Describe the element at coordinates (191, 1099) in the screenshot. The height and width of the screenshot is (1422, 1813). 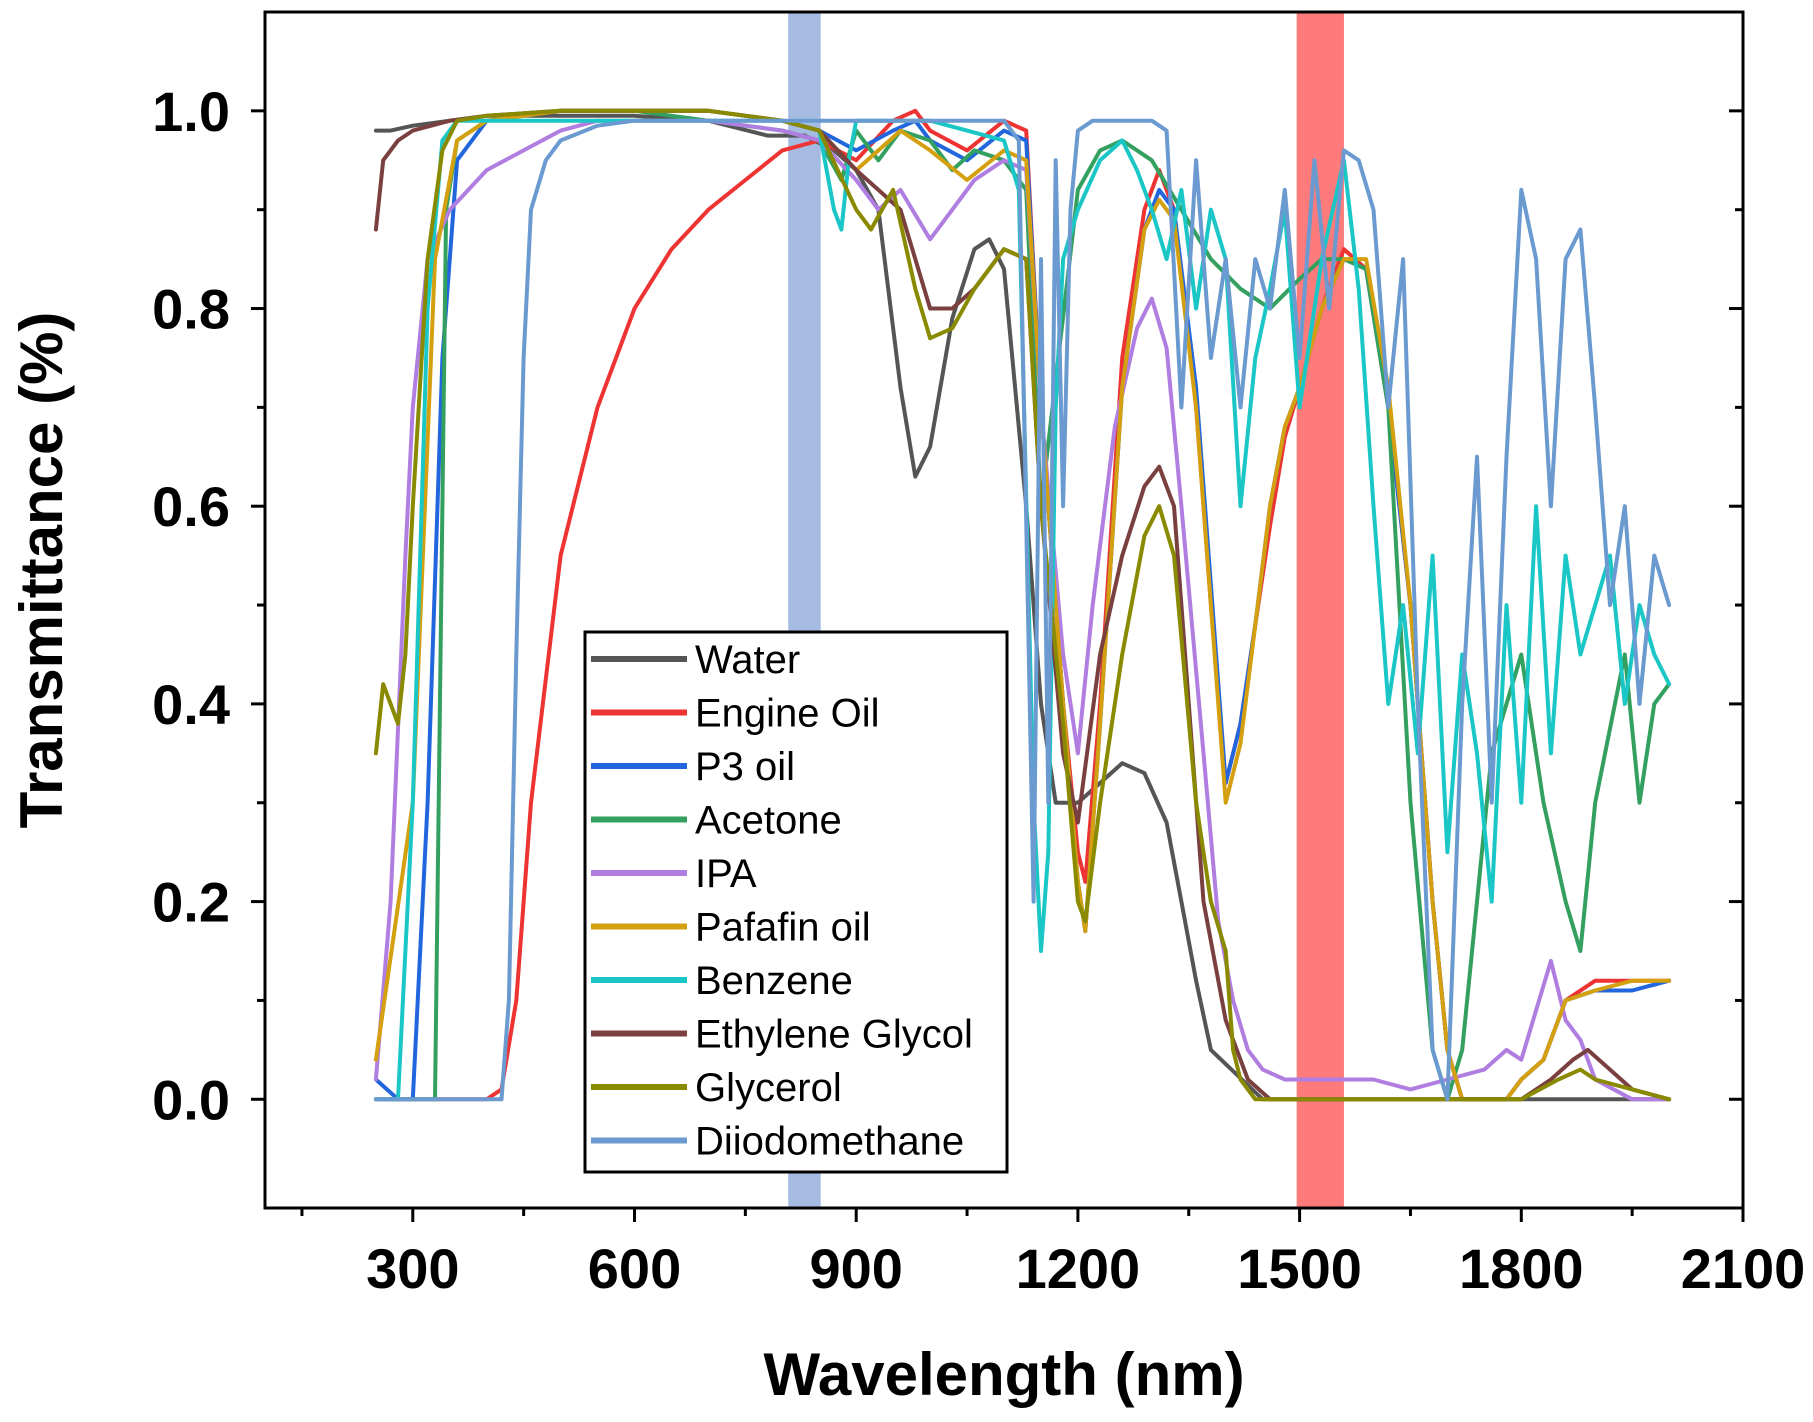
I see `y-tick-label-0: 0.0` at that location.